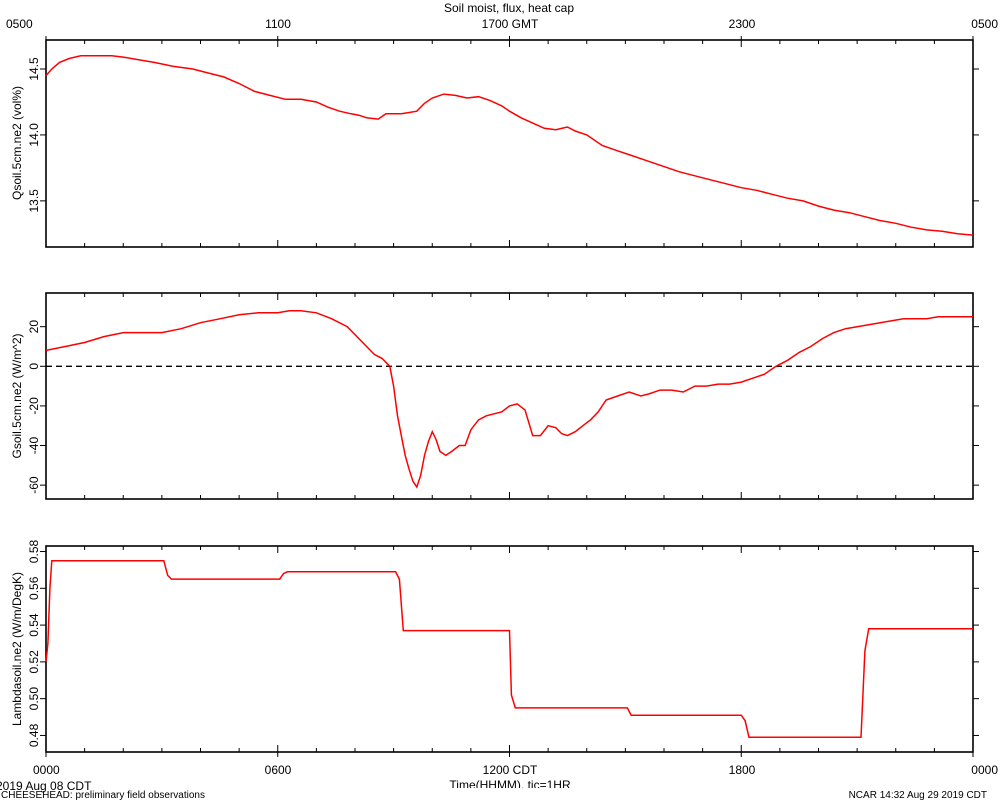 The width and height of the screenshot is (1000, 801). What do you see at coordinates (34, 485) in the screenshot?
I see `y-tick-label: -60` at bounding box center [34, 485].